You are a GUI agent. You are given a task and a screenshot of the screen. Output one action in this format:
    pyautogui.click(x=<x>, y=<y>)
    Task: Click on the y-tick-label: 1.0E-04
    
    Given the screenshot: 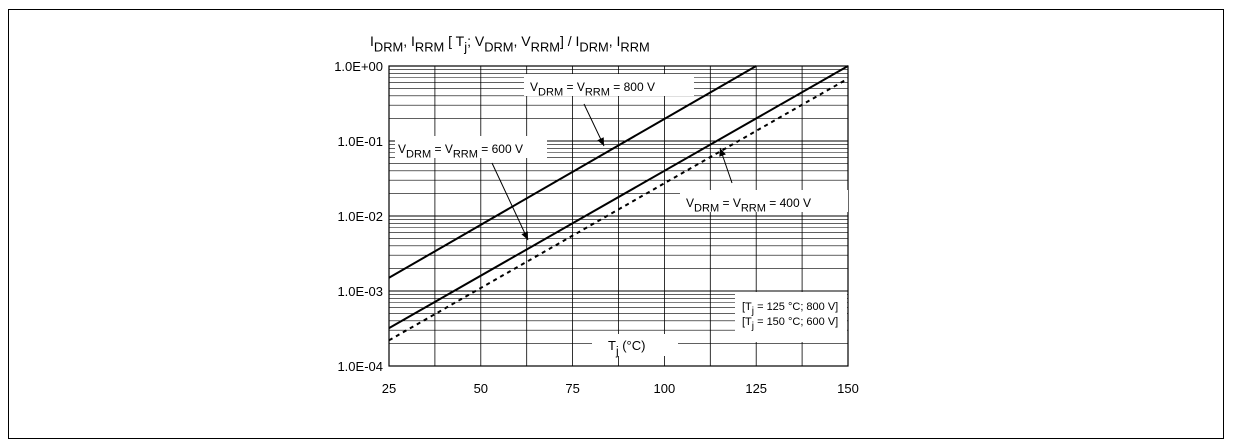 What is the action you would take?
    pyautogui.click(x=360, y=366)
    